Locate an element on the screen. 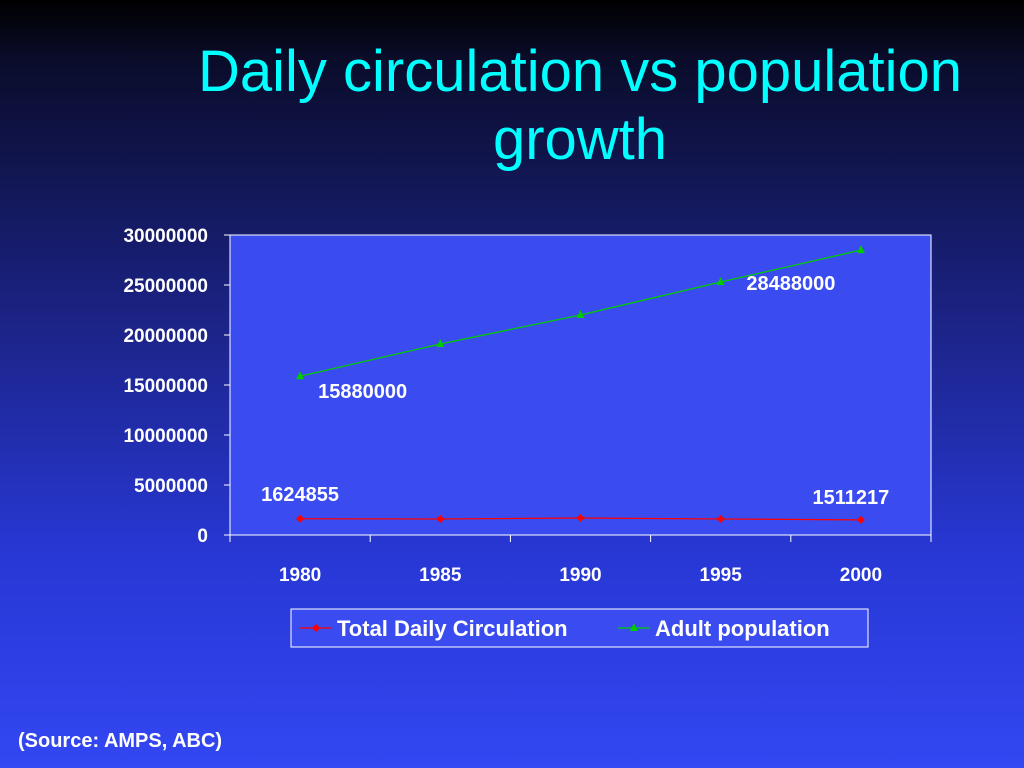  data-label: 28488000 is located at coordinates (790, 284).